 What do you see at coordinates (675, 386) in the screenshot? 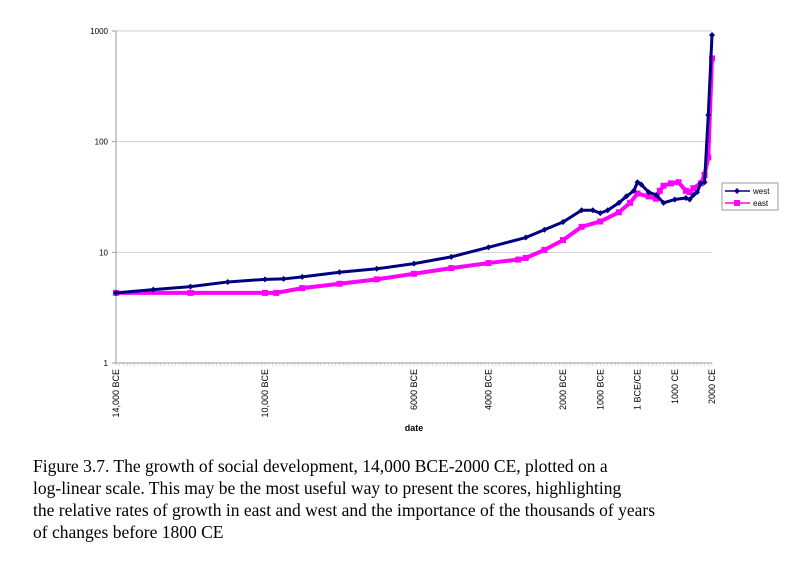
I see `x-tick-label: 1000 CE` at bounding box center [675, 386].